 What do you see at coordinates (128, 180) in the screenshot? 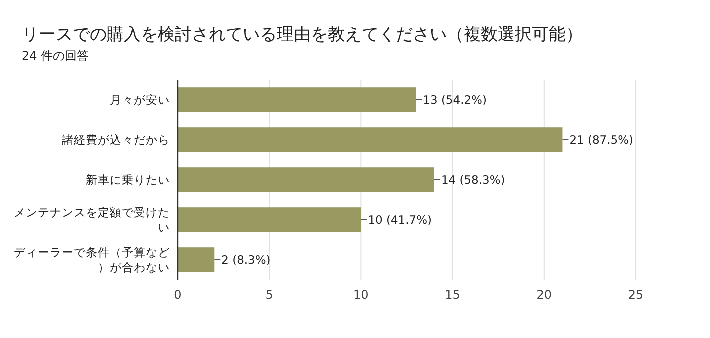
I see `y-tick-label: 新車に乗りたい` at bounding box center [128, 180].